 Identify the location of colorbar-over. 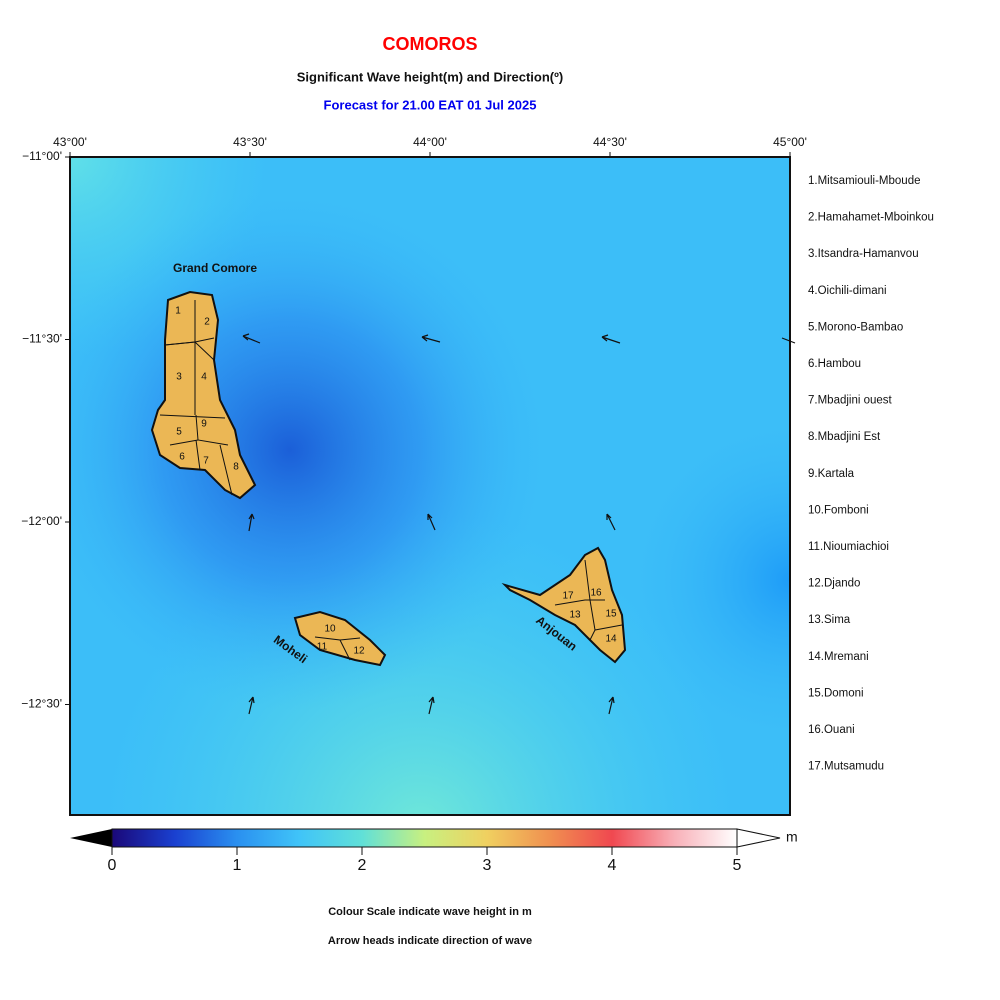
(758, 838).